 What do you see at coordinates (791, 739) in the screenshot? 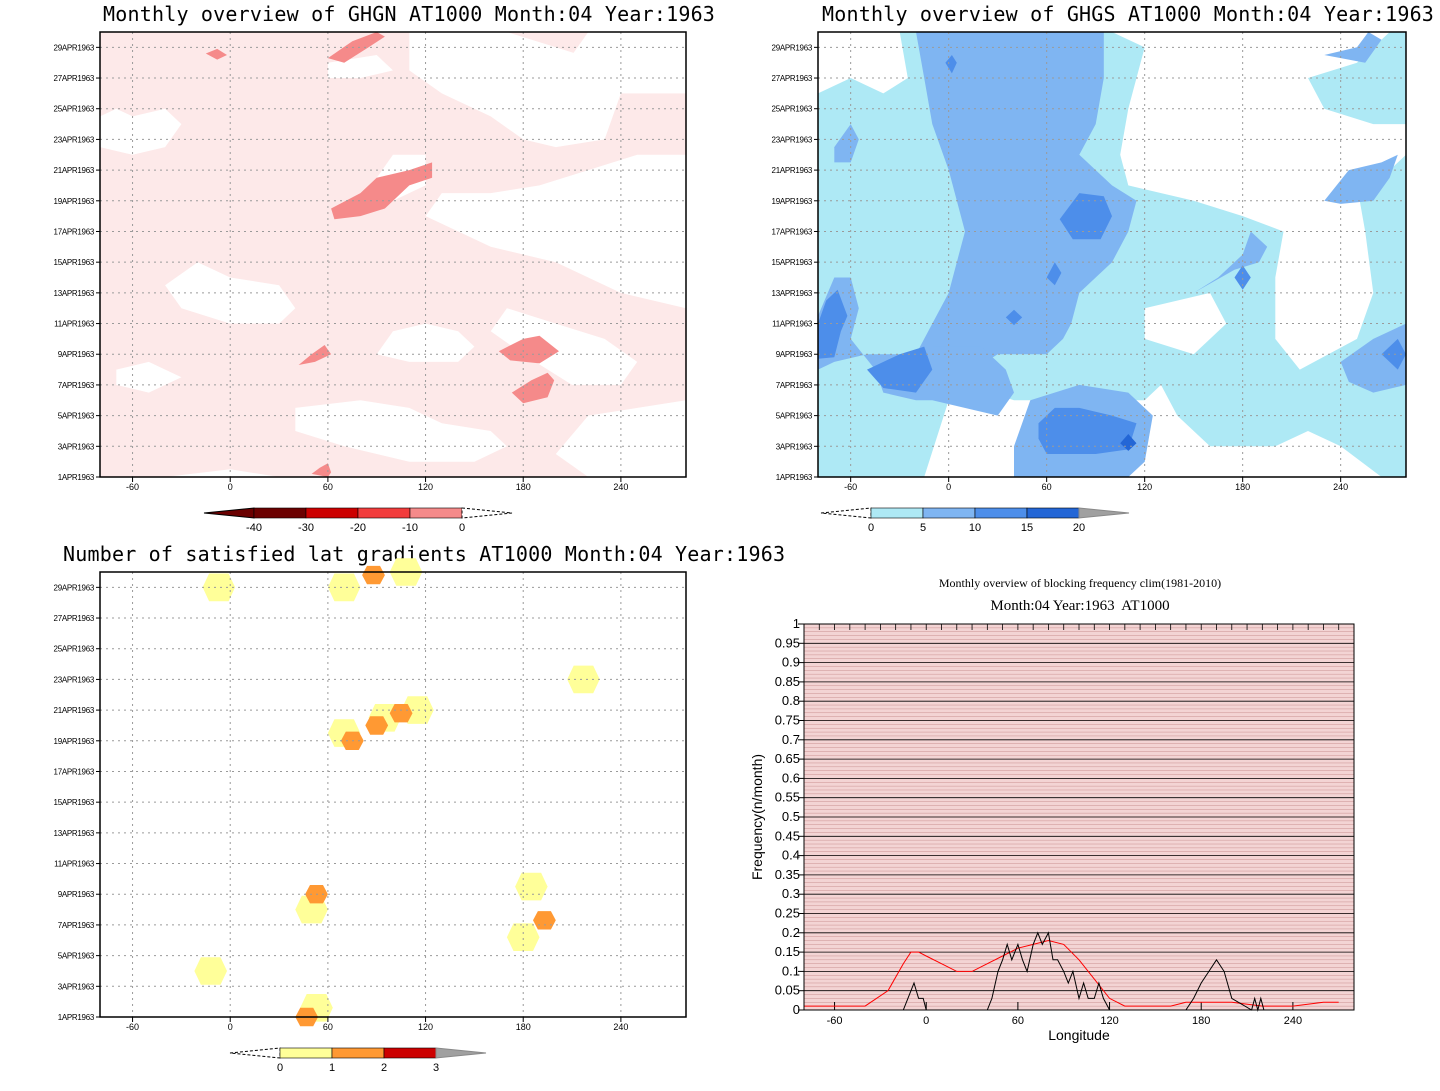
I see `y-tick-label: 0.7` at bounding box center [791, 739].